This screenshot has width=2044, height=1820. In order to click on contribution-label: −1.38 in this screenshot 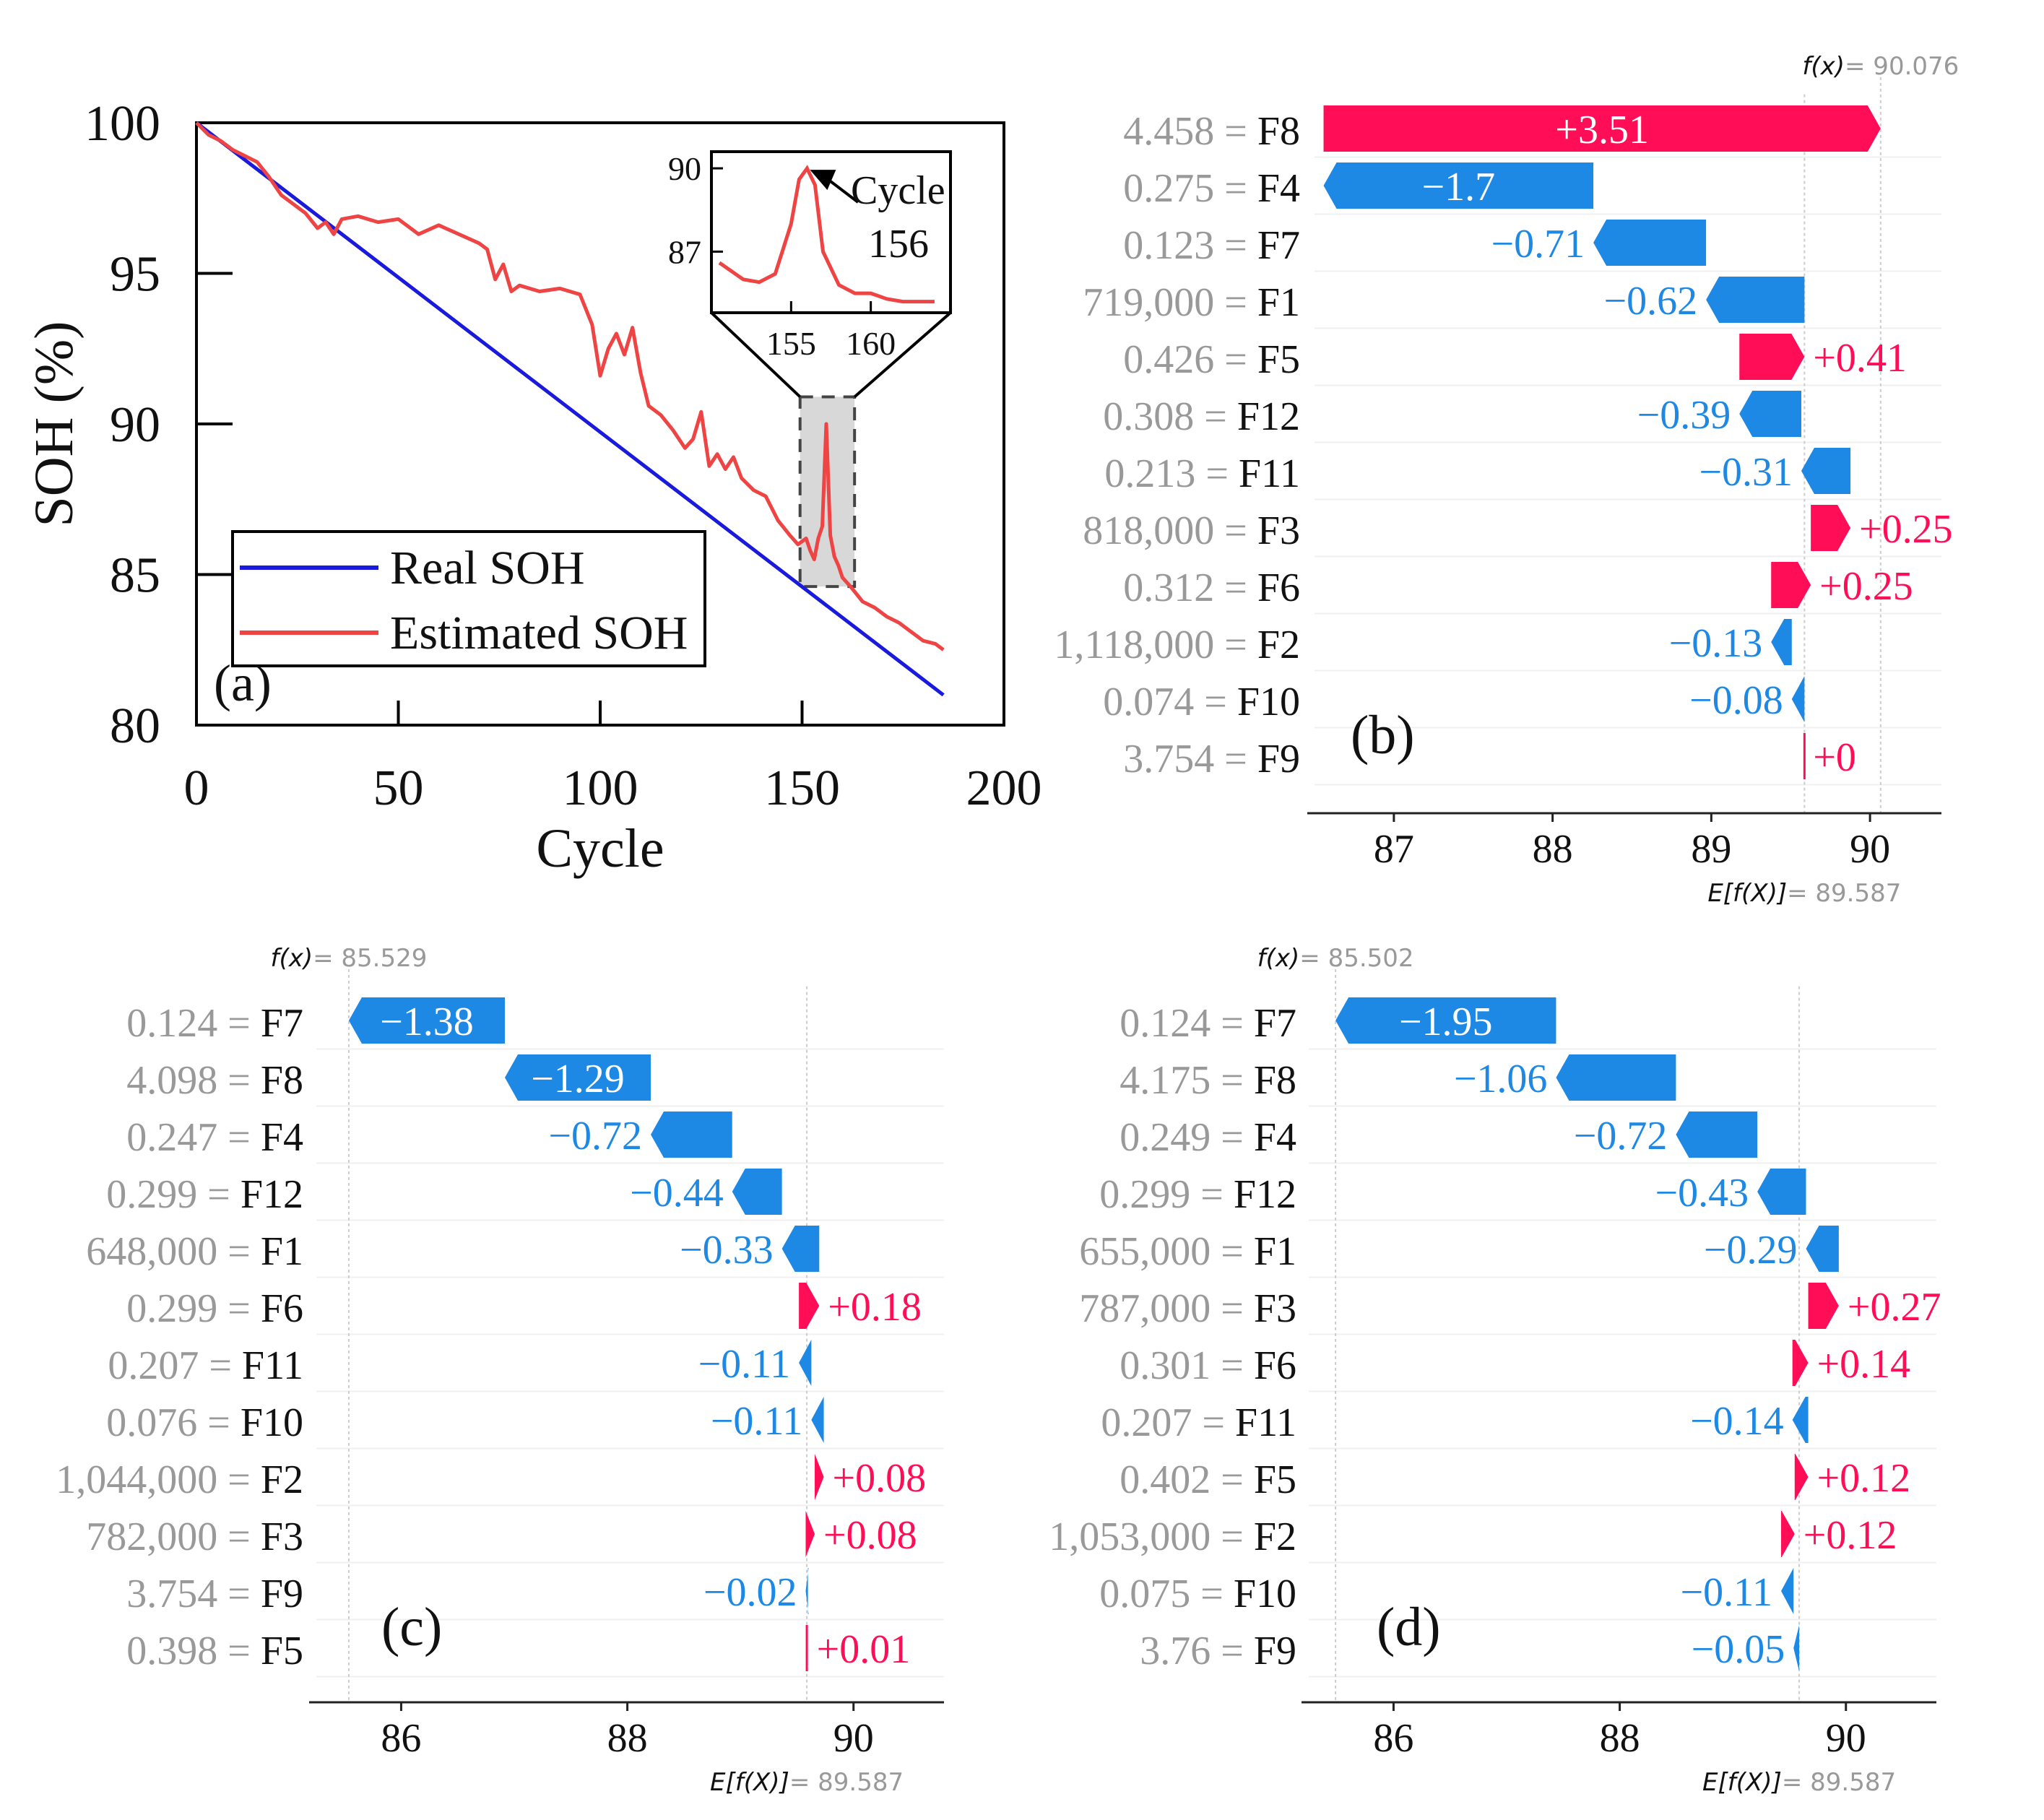, I will do `click(427, 1022)`.